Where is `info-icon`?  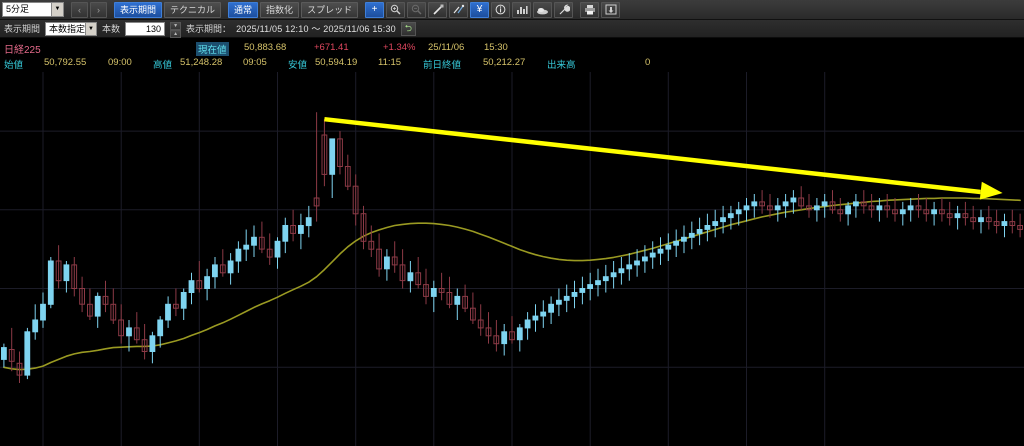 info-icon is located at coordinates (501, 9).